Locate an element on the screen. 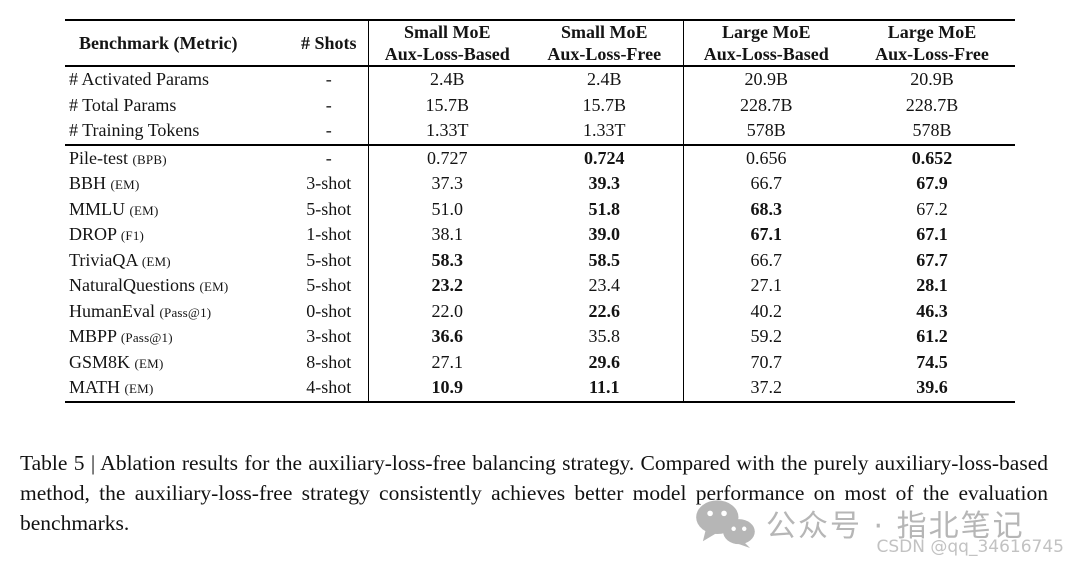 This screenshot has height=572, width=1080. benchmark-name-cell: # Activated Params is located at coordinates (177, 79).